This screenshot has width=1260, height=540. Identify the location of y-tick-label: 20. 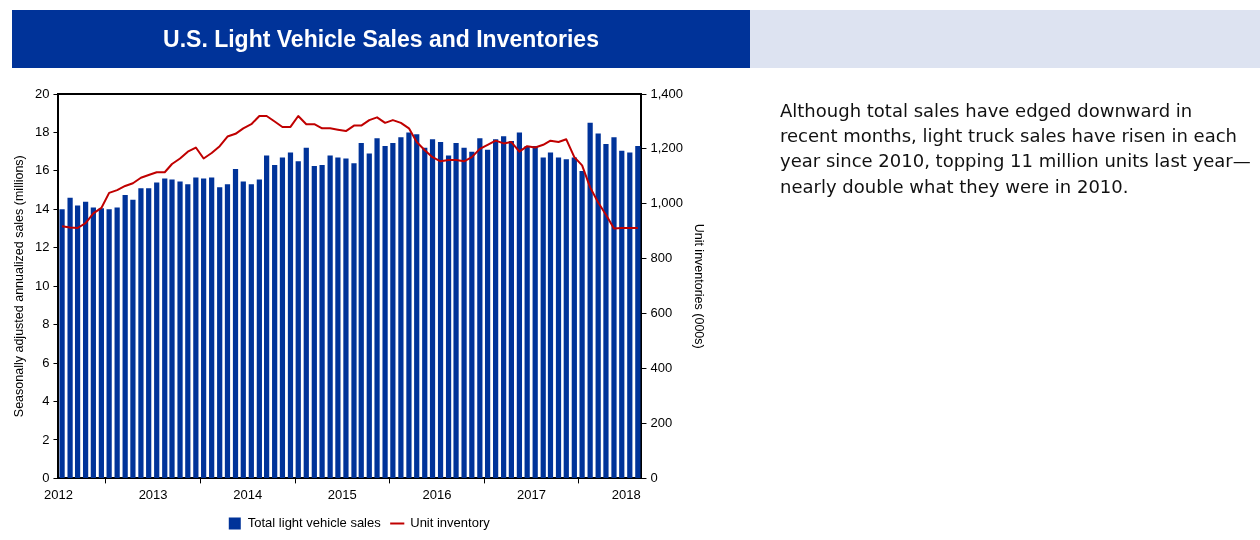
(42, 93).